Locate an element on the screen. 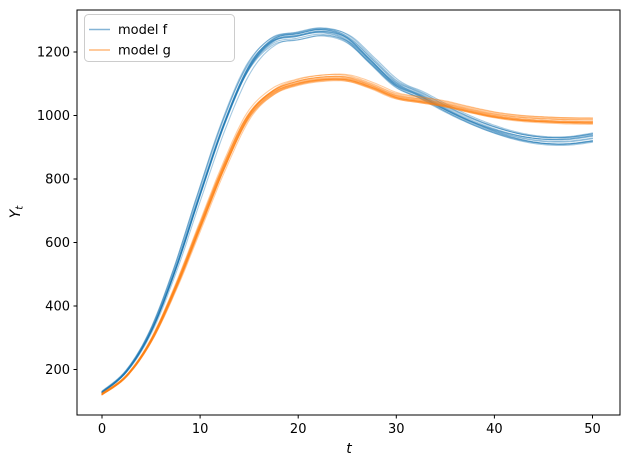  legend-label-model-g: model g is located at coordinates (144, 51).